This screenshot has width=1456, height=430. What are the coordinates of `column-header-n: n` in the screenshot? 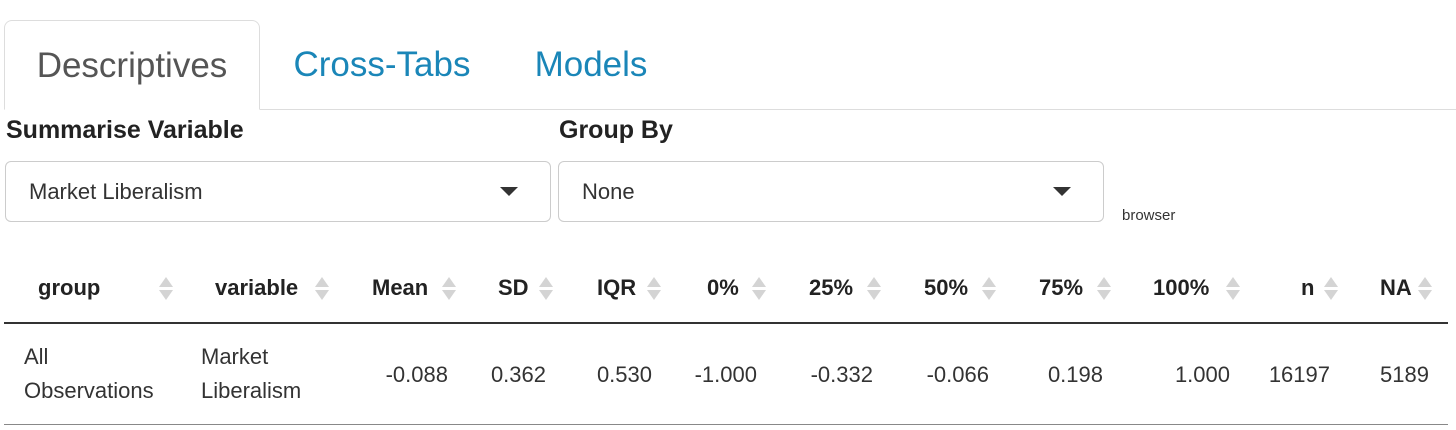 It's located at (1321, 288).